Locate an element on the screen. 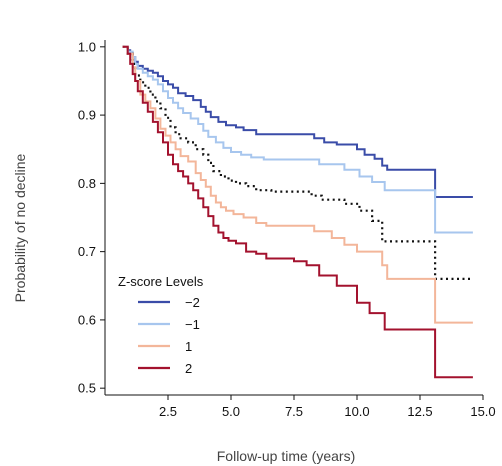  y-tick-label: 0.6 is located at coordinates (87, 319).